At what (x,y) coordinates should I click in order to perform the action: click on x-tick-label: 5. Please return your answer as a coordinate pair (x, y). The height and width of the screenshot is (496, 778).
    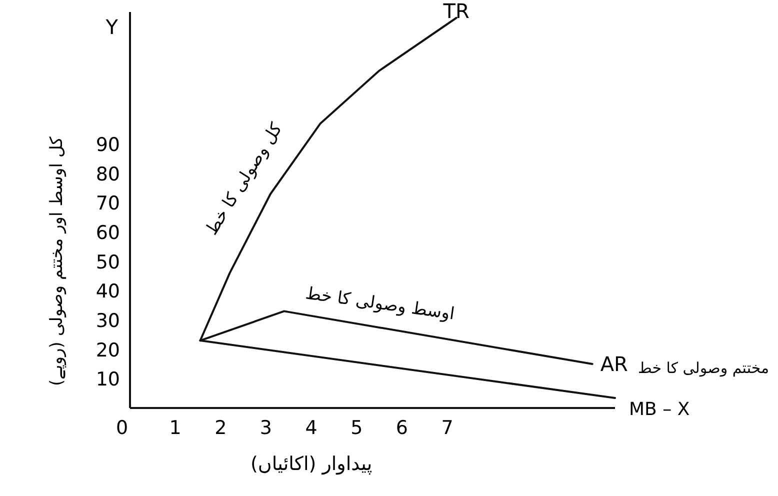
    Looking at the image, I should click on (356, 428).